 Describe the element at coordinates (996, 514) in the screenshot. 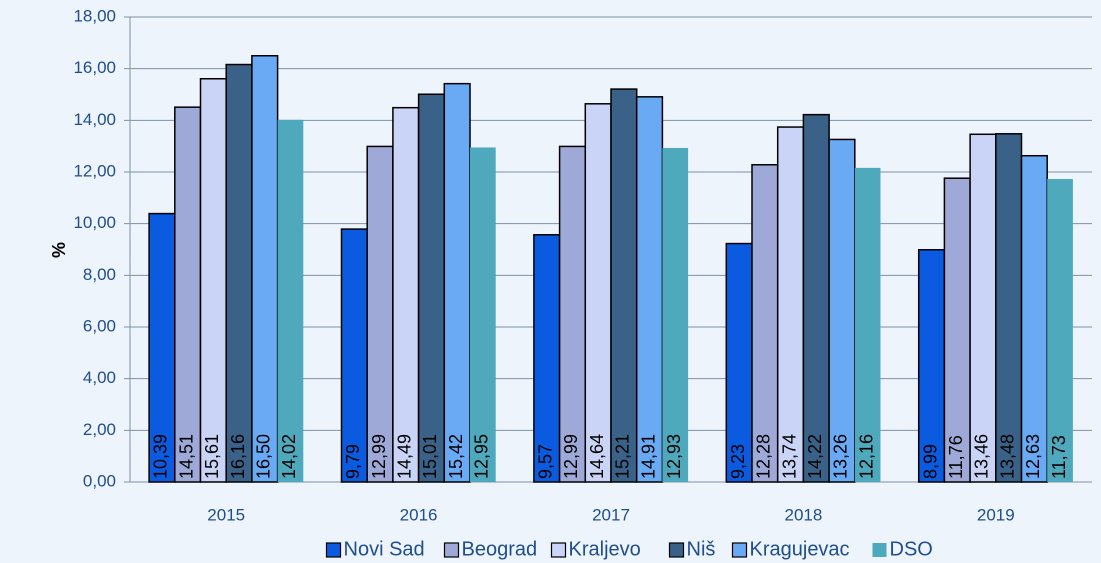

I see `x-tick-label: 2019` at that location.